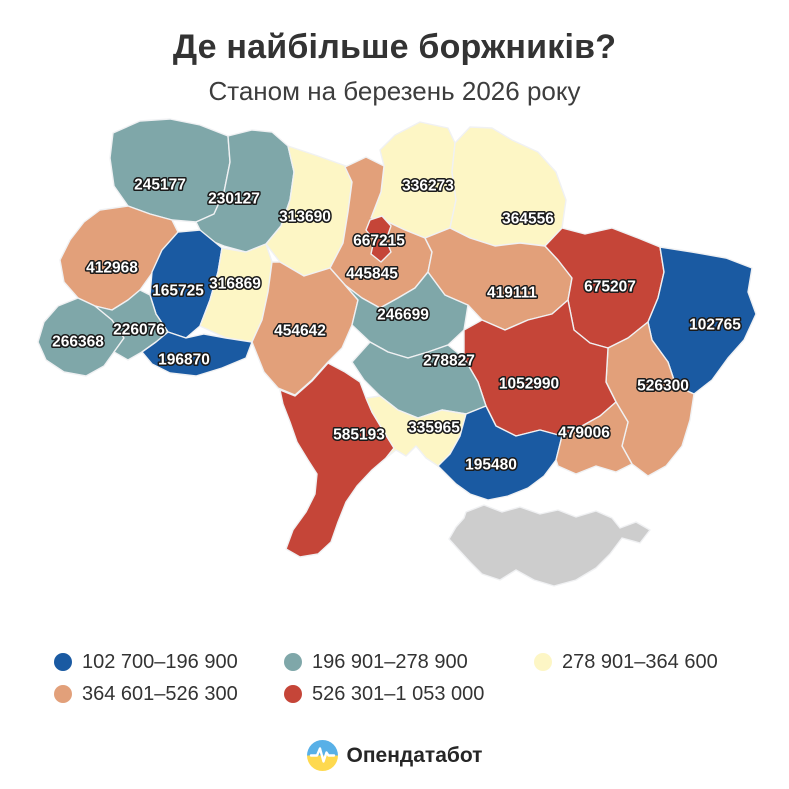 The image size is (789, 789). What do you see at coordinates (640, 661) in the screenshot?
I see `legend-range-label: 278 901–364 600` at bounding box center [640, 661].